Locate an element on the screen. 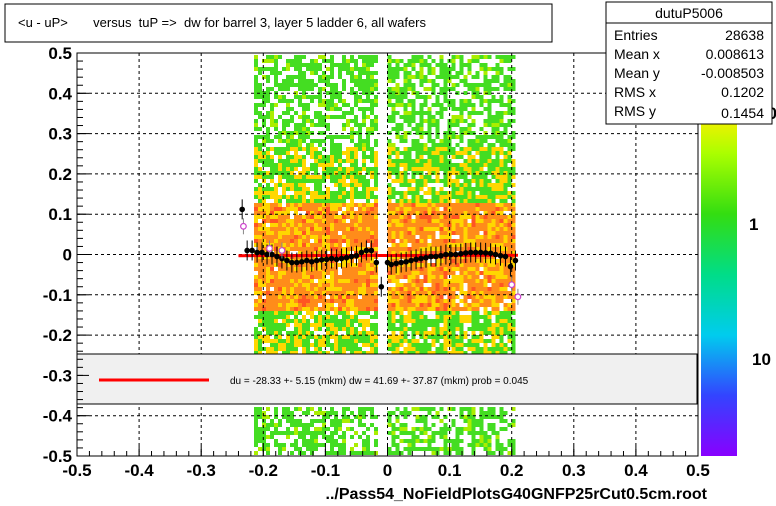 Image resolution: width=776 pixels, height=506 pixels. stats-label: Mean y is located at coordinates (637, 73).